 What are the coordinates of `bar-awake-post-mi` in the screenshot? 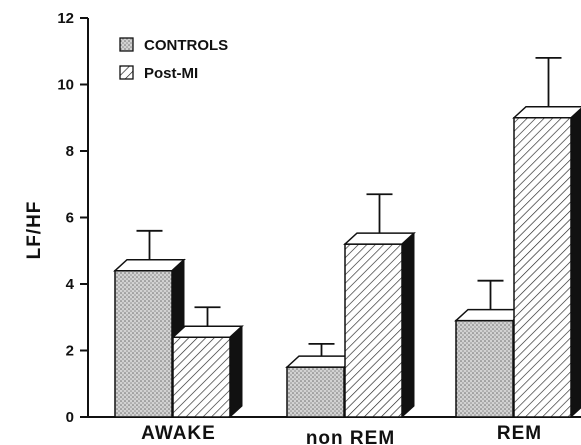 It's located at (207, 362).